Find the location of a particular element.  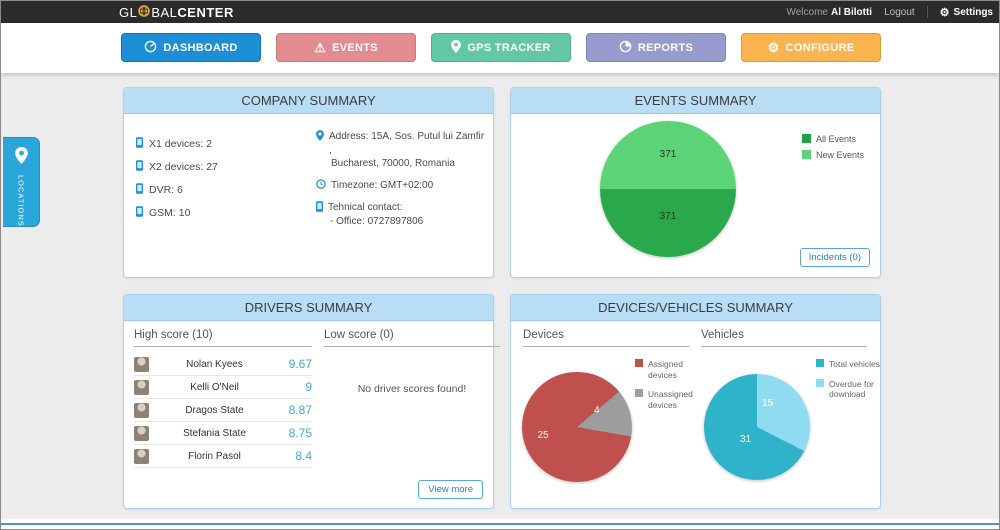

vehicles-subheader: Vehicles is located at coordinates (784, 338).